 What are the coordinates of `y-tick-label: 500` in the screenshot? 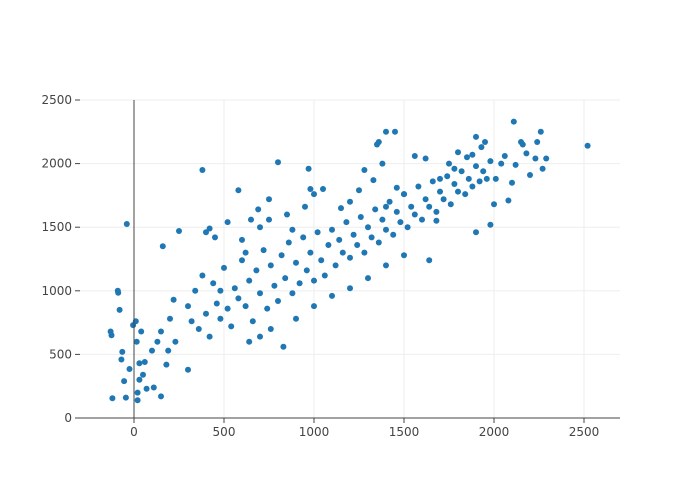 It's located at (60, 354).